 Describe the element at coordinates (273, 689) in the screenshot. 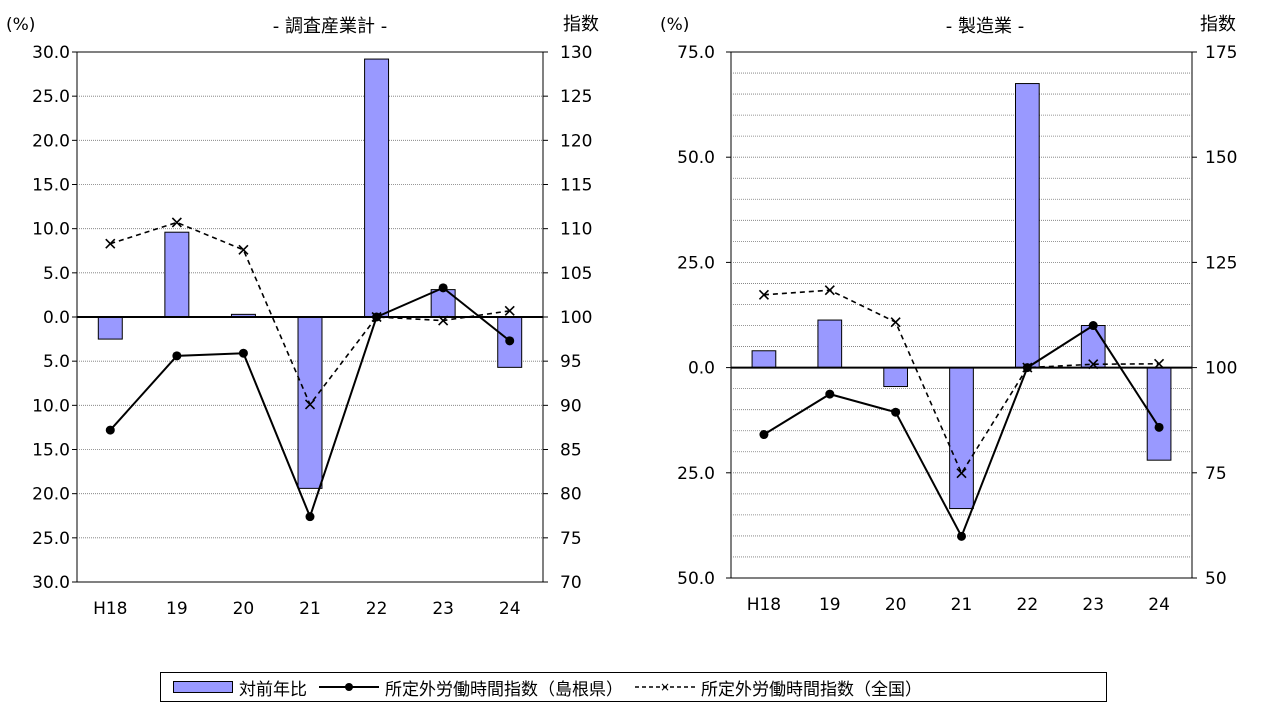

I see `legend-bar-label: 対前年比` at that location.